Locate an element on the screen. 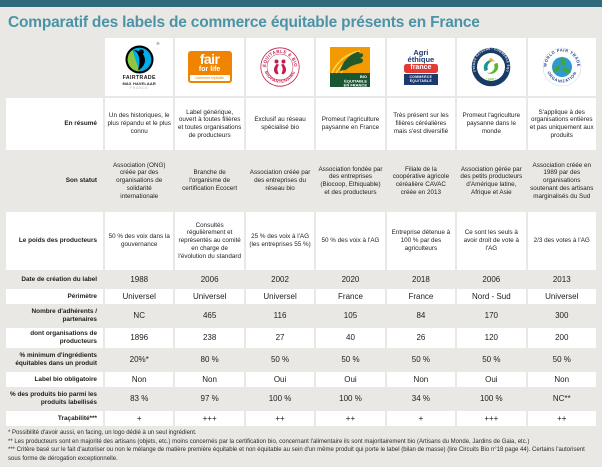 The image size is (602, 467). fairtrade-country: FRANCE is located at coordinates (139, 87).